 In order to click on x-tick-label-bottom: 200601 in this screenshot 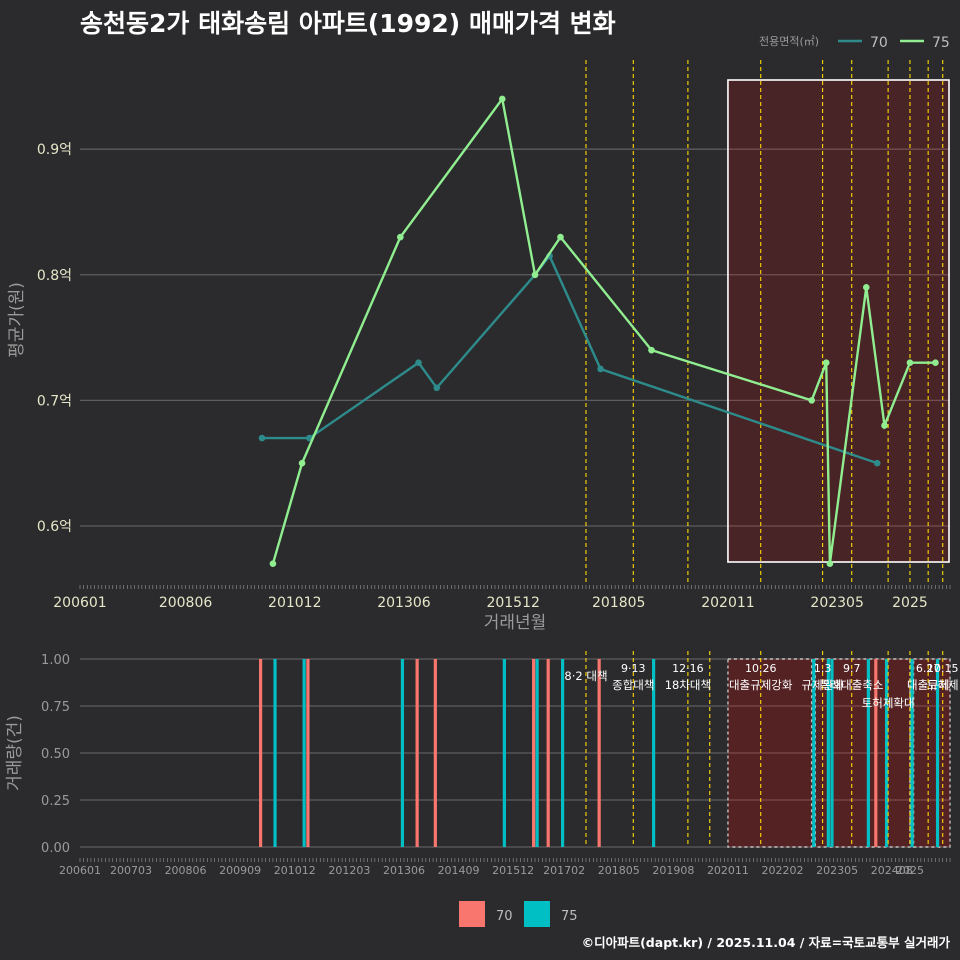, I will do `click(80, 870)`.